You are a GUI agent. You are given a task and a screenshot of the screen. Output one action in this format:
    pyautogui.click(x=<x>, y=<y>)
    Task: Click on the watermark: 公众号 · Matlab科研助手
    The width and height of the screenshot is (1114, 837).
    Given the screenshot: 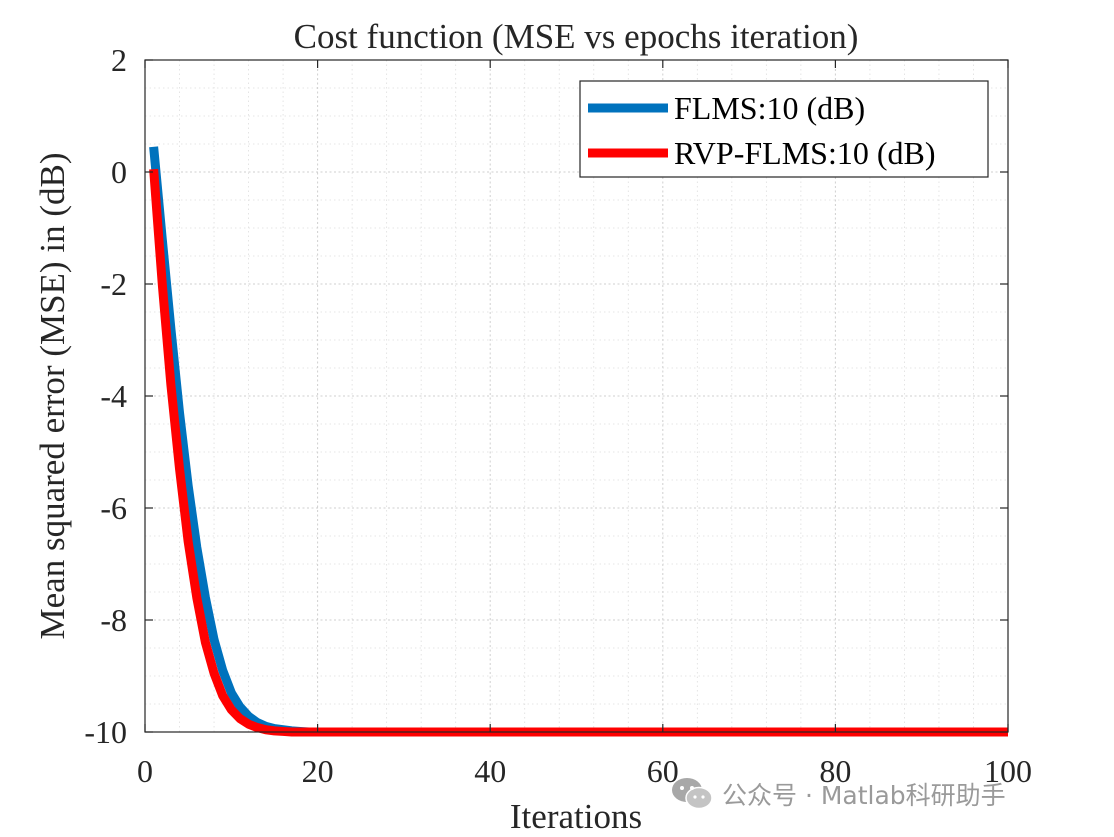 What is the action you would take?
    pyautogui.click(x=838, y=794)
    